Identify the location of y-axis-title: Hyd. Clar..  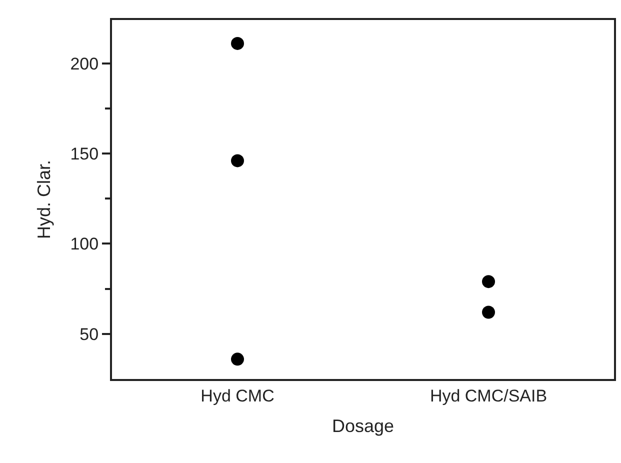
(44, 200).